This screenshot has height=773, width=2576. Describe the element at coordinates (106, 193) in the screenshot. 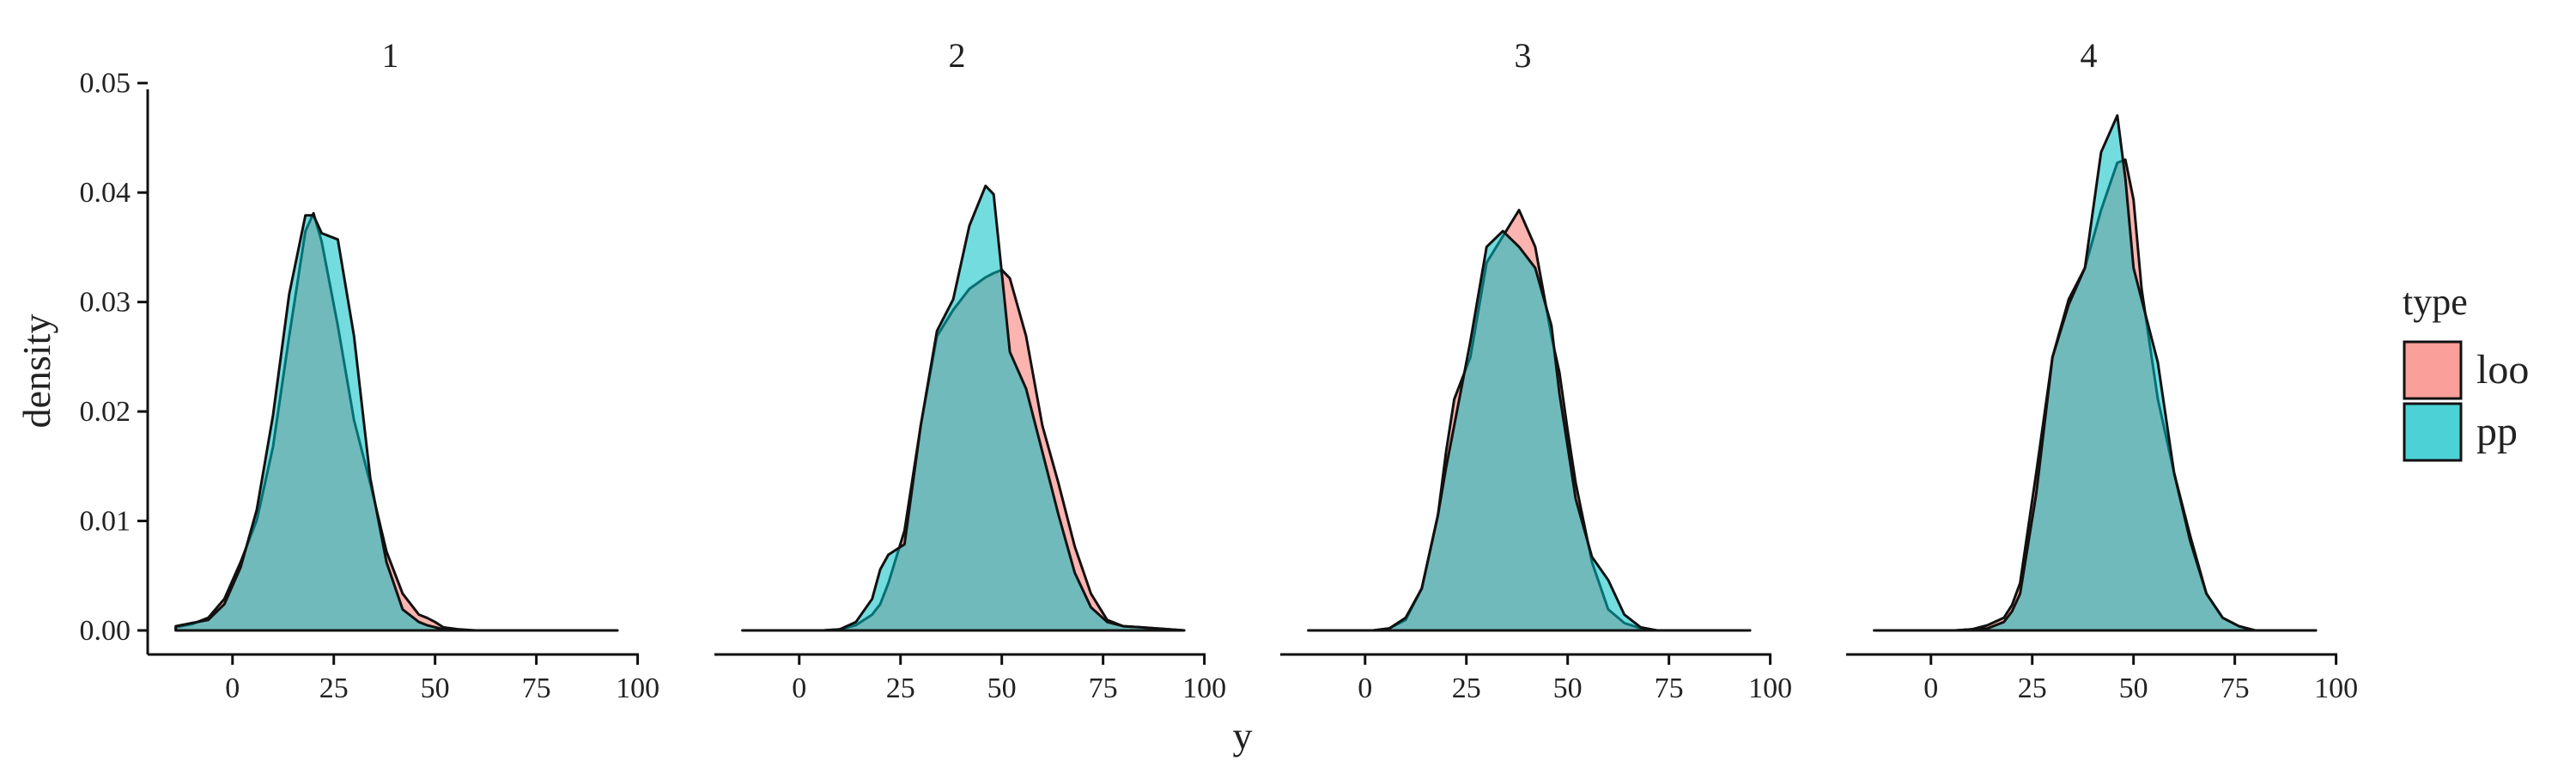

I see `y-tick-label: 0.04` at that location.